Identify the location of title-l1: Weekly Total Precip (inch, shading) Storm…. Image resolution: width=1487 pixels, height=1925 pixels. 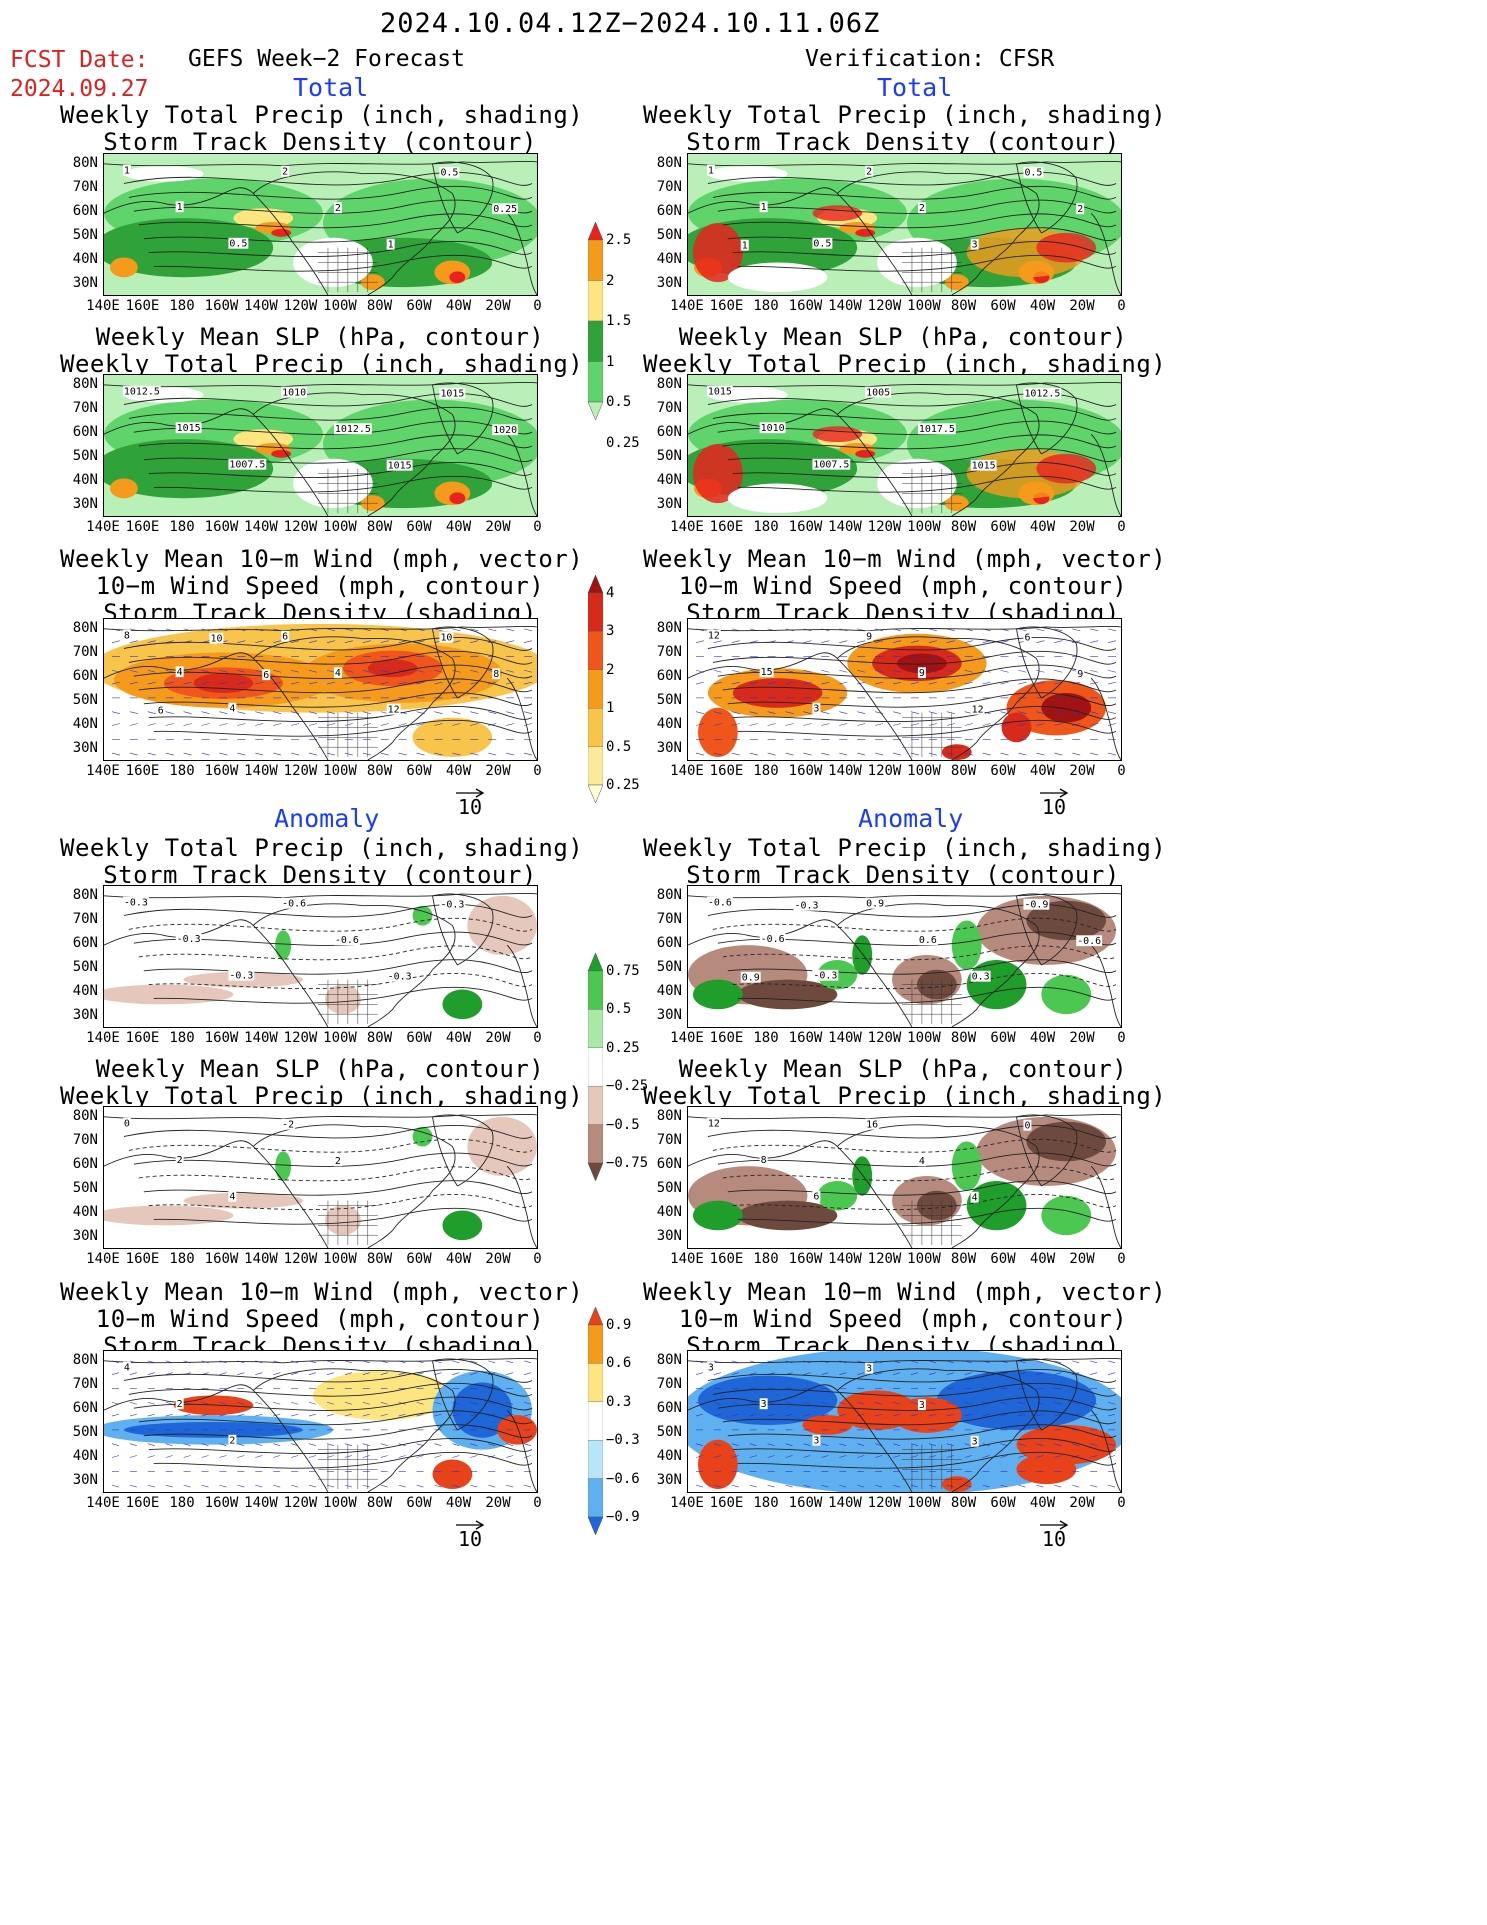
(322, 128).